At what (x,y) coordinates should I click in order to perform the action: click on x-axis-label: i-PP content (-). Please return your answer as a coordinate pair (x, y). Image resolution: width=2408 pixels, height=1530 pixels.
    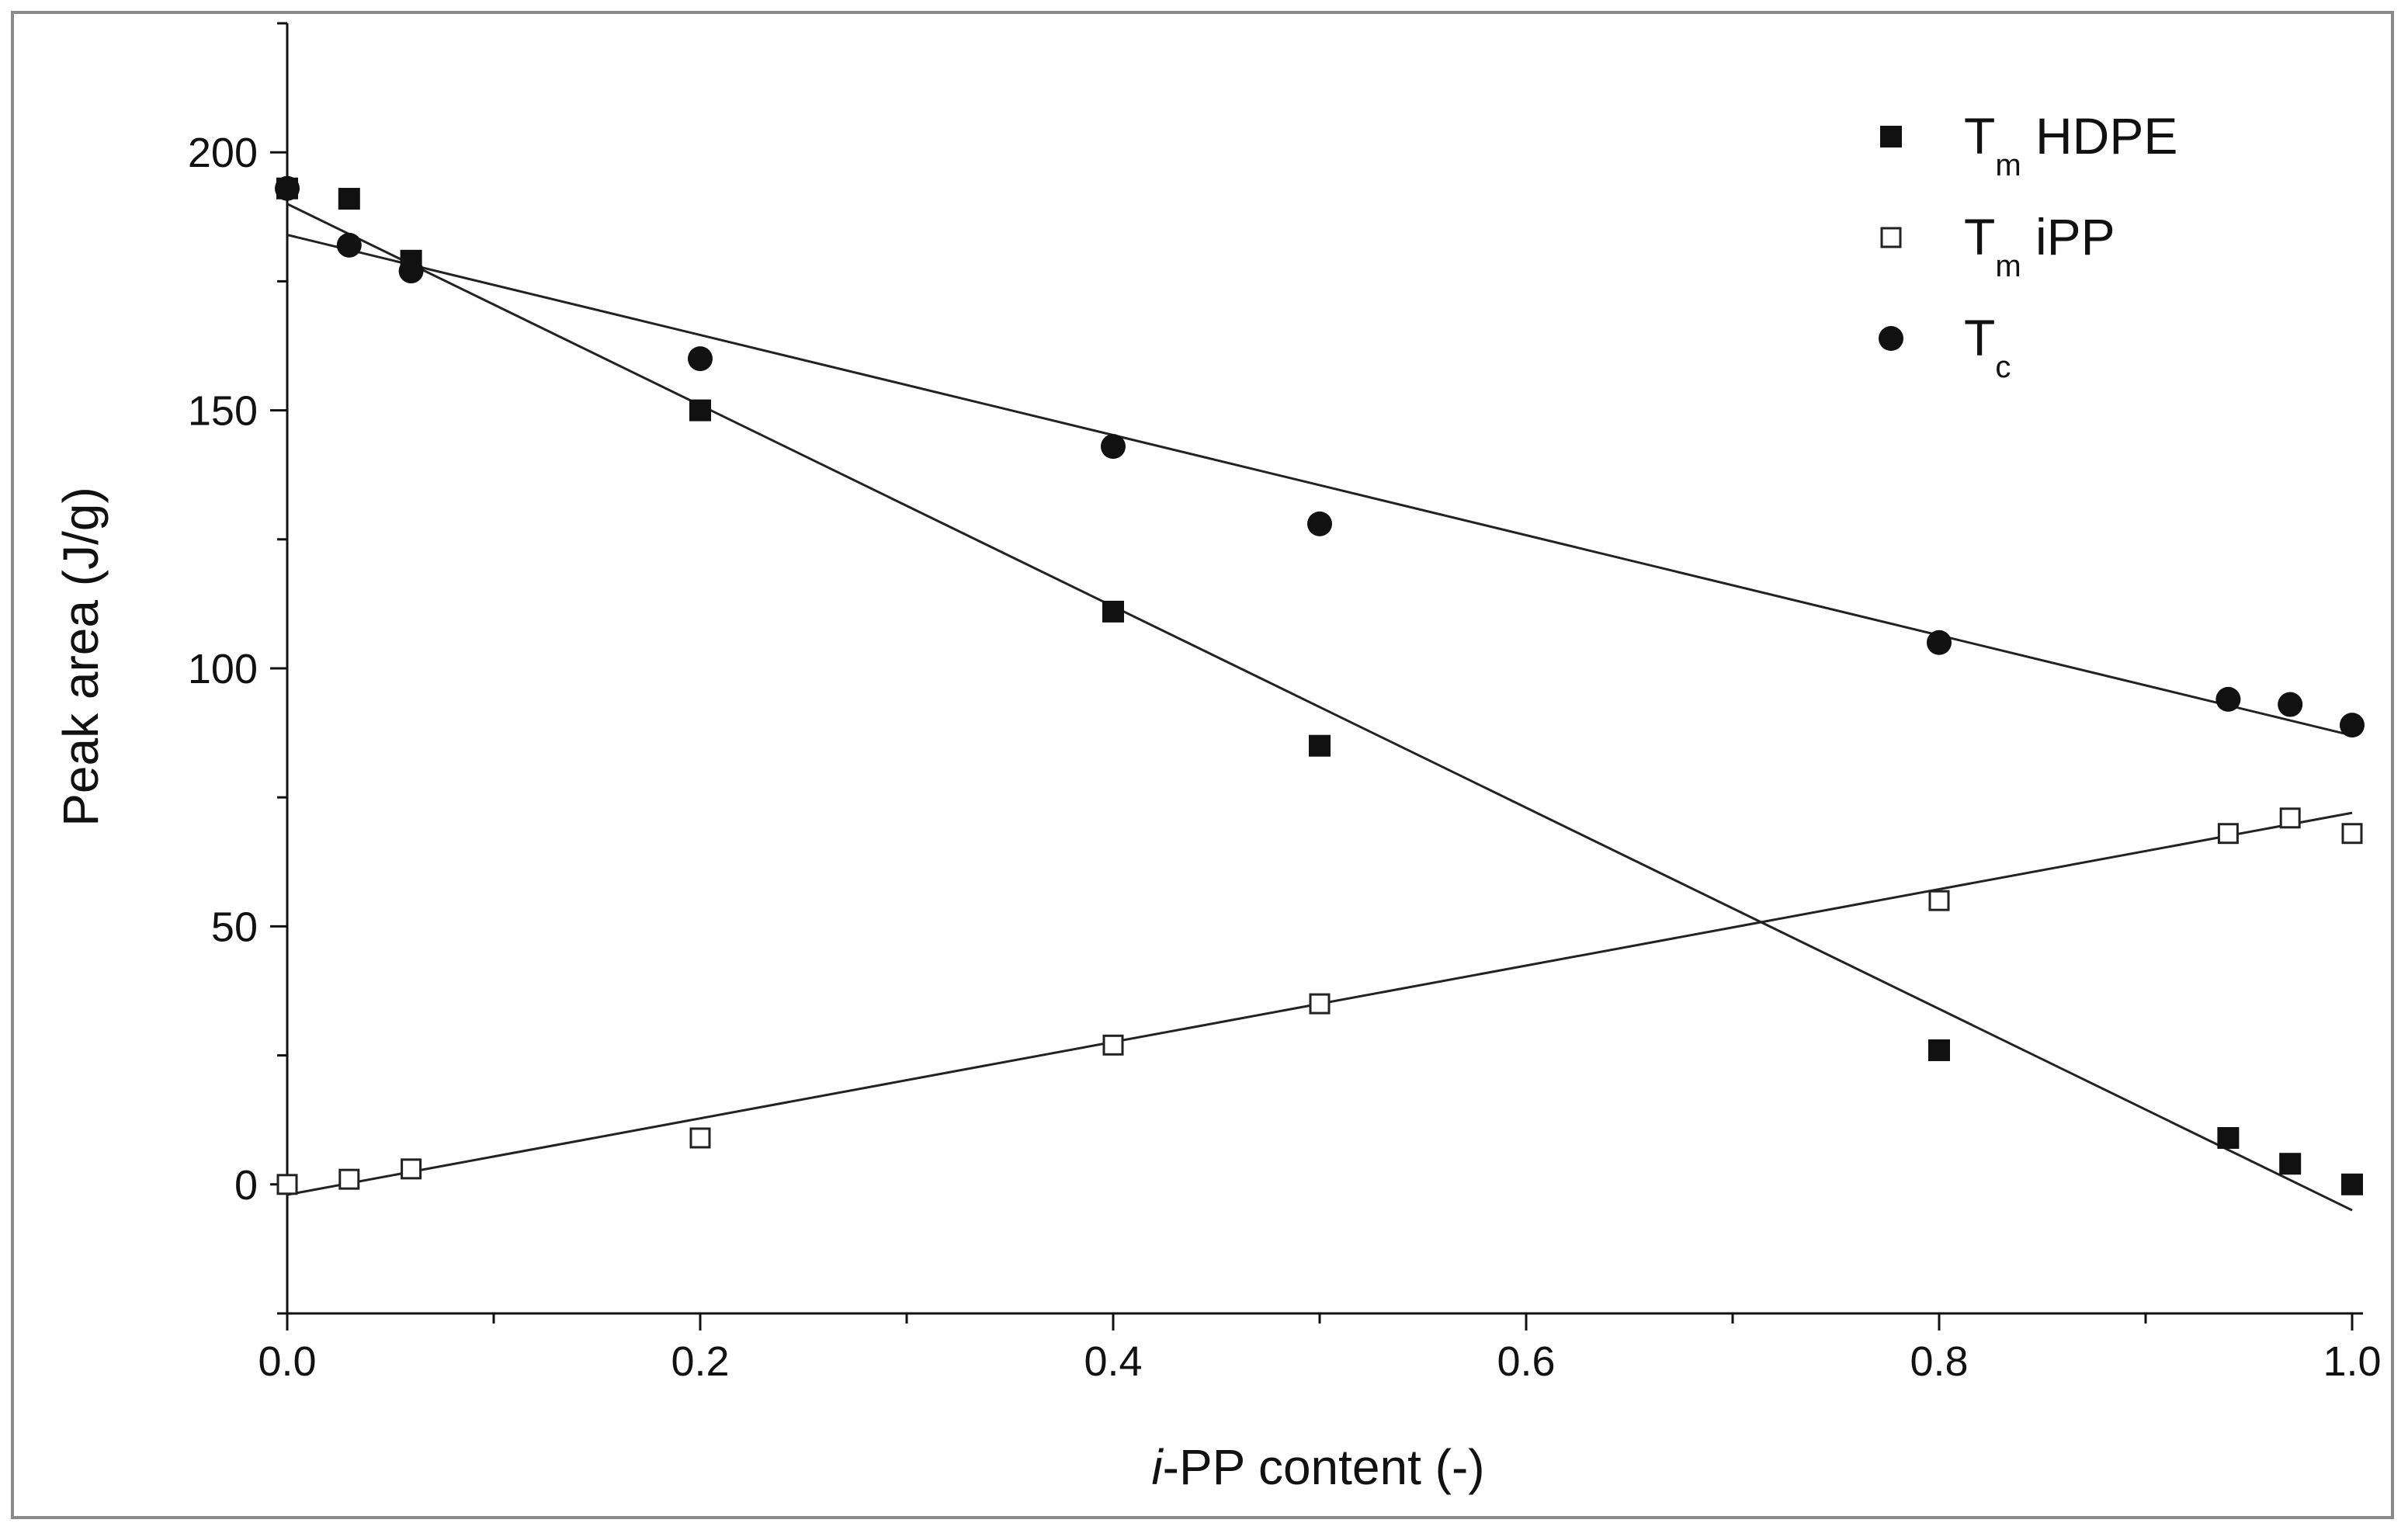
    Looking at the image, I should click on (1317, 1467).